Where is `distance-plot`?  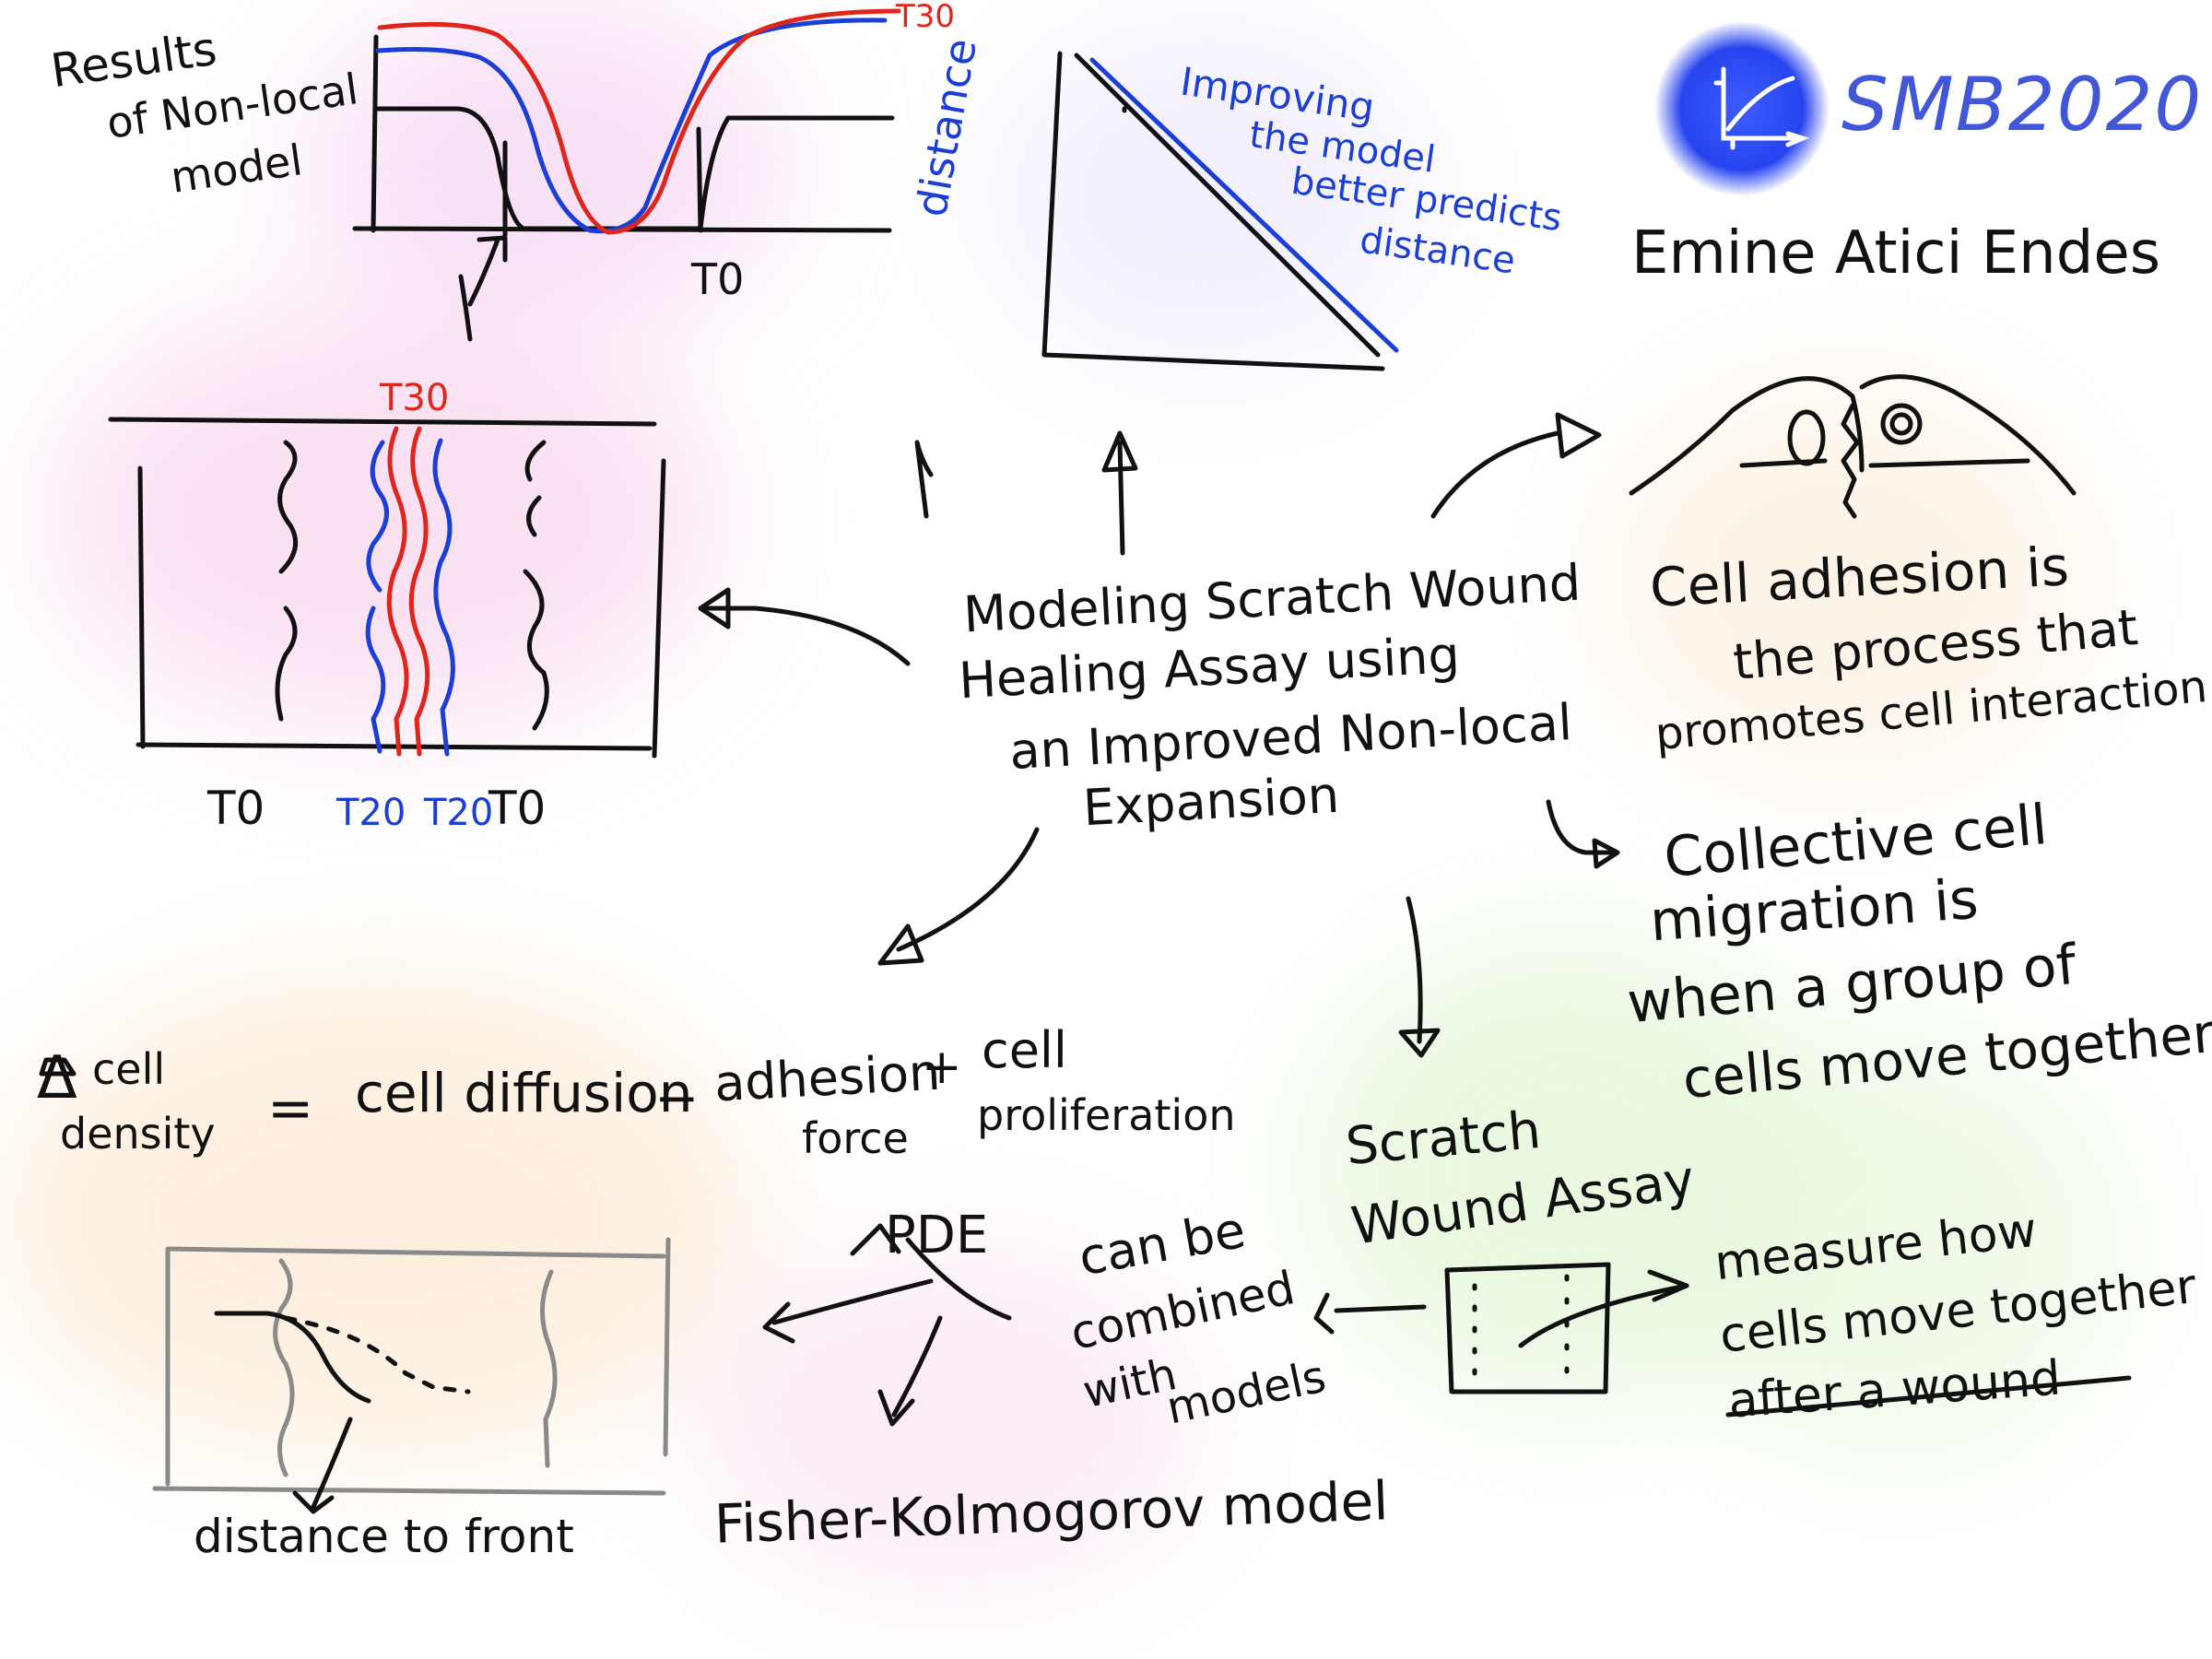 distance-plot is located at coordinates (1213, 211).